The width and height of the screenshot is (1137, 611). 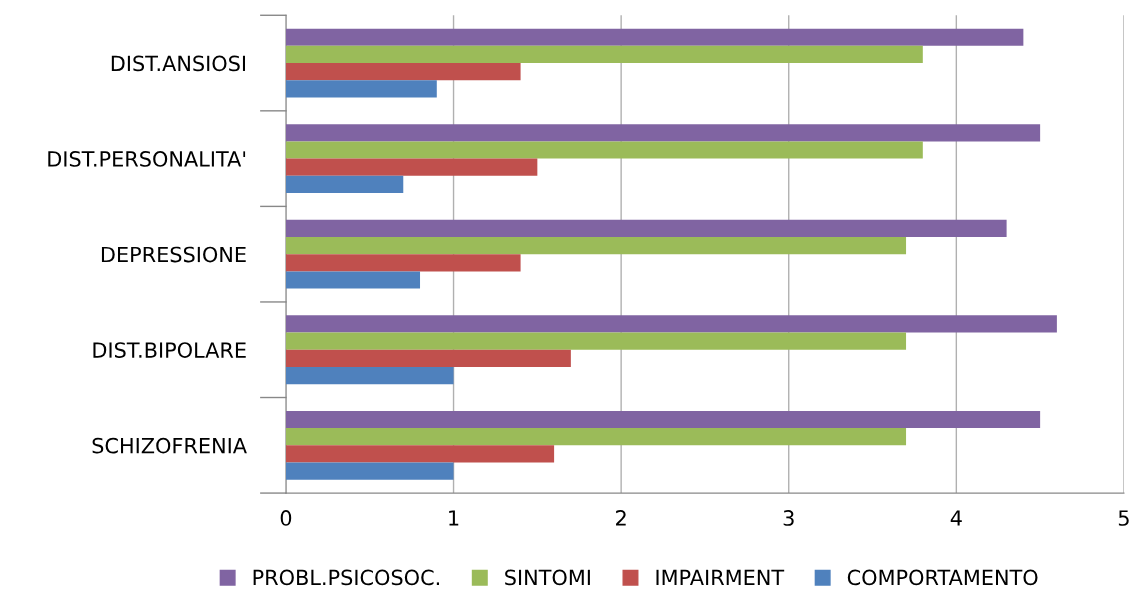 What do you see at coordinates (346, 577) in the screenshot?
I see `legend-label: PROBL.PSICOSOC.` at bounding box center [346, 577].